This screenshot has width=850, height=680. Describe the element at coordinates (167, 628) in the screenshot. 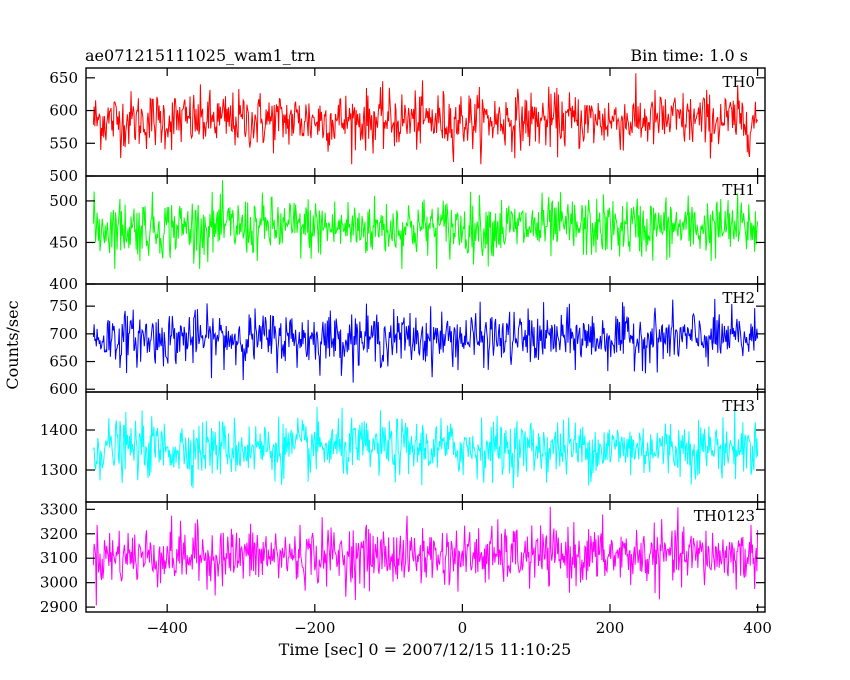

I see `x-tick-label: −400` at that location.